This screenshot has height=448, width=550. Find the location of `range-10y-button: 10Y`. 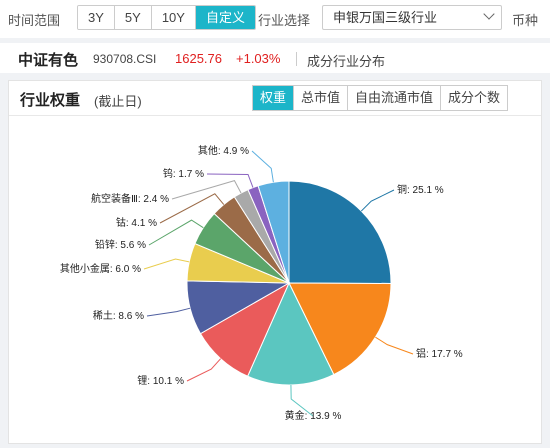

range-10y-button: 10Y is located at coordinates (173, 17).